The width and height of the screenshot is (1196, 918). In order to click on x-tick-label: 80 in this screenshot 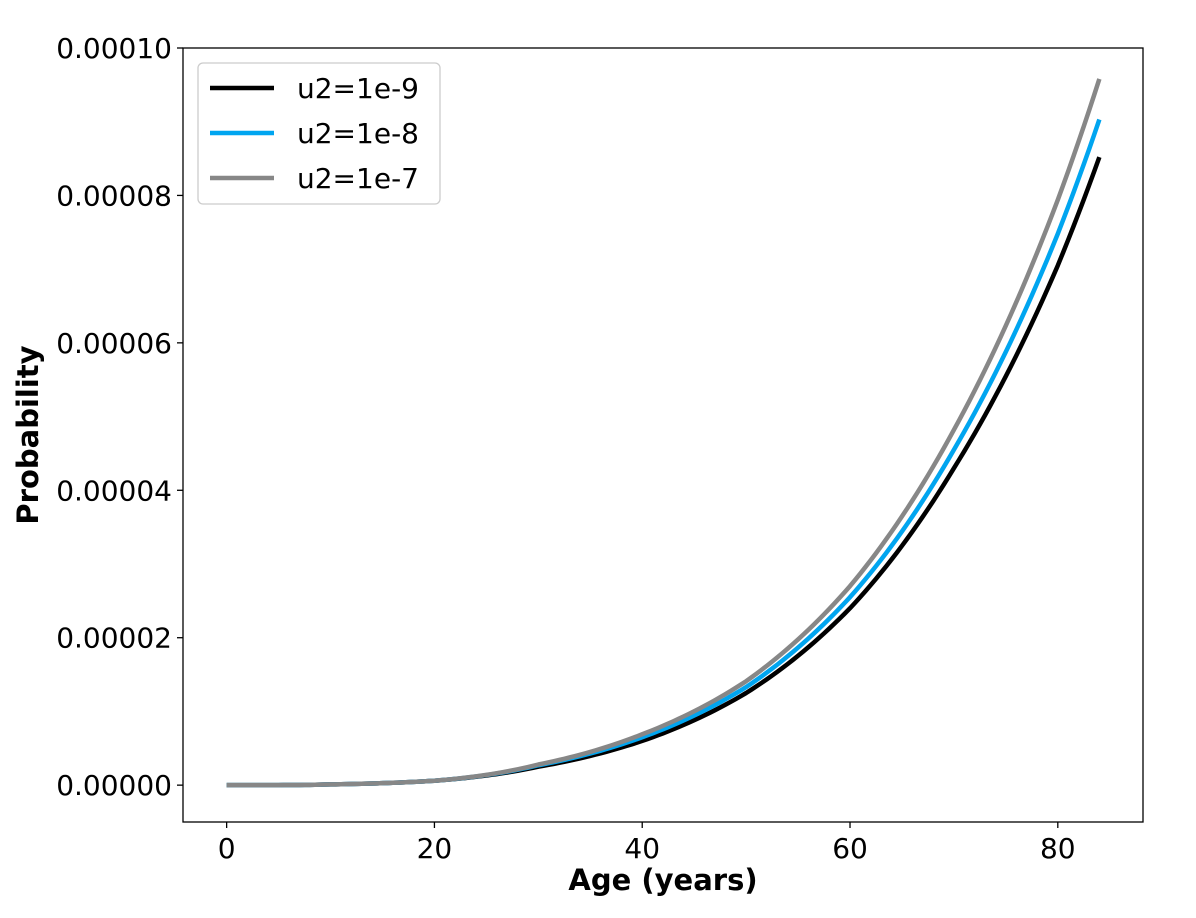, I will do `click(1058, 848)`.